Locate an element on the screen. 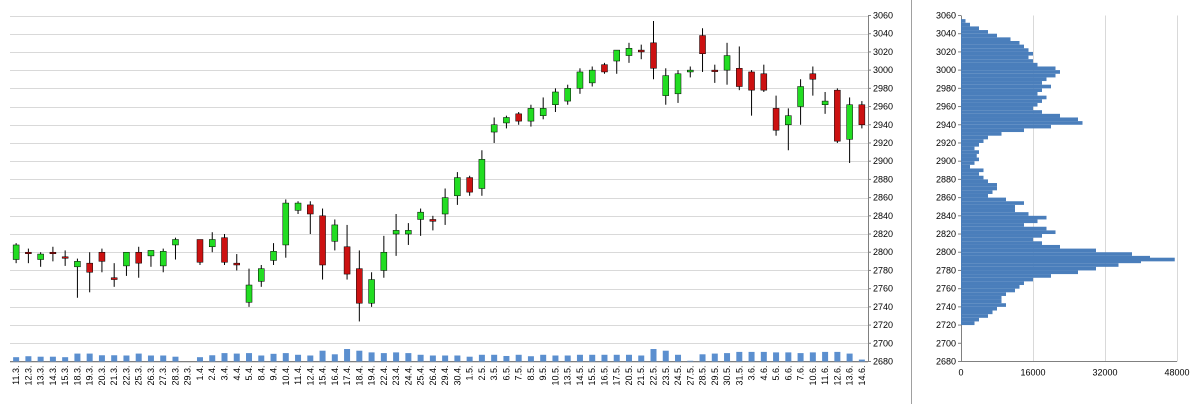 This screenshot has width=1199, height=409. y-tick-label: 3040 is located at coordinates (883, 34).